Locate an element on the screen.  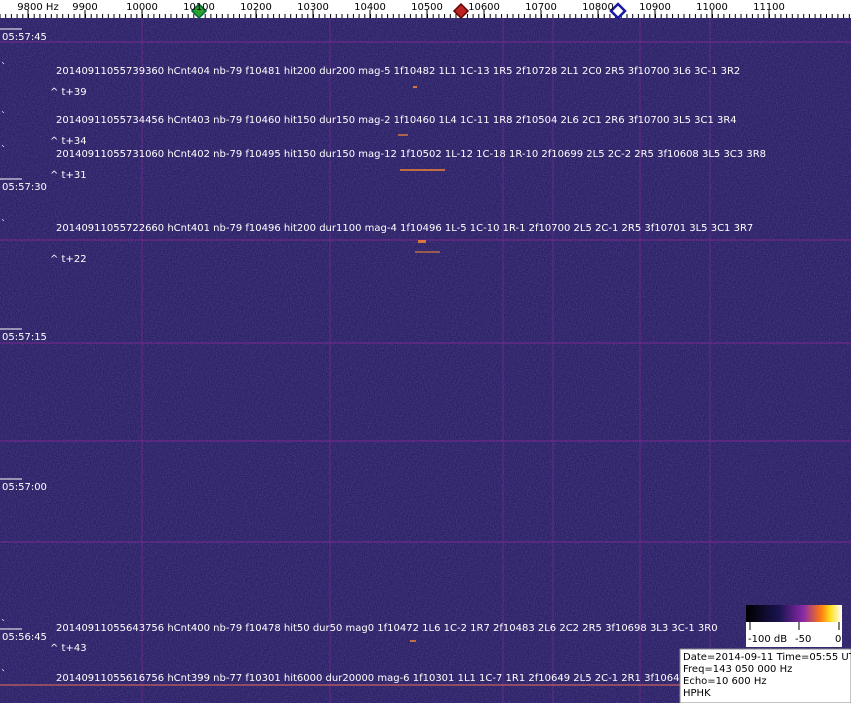
frequency-label: 11100 is located at coordinates (769, 7).